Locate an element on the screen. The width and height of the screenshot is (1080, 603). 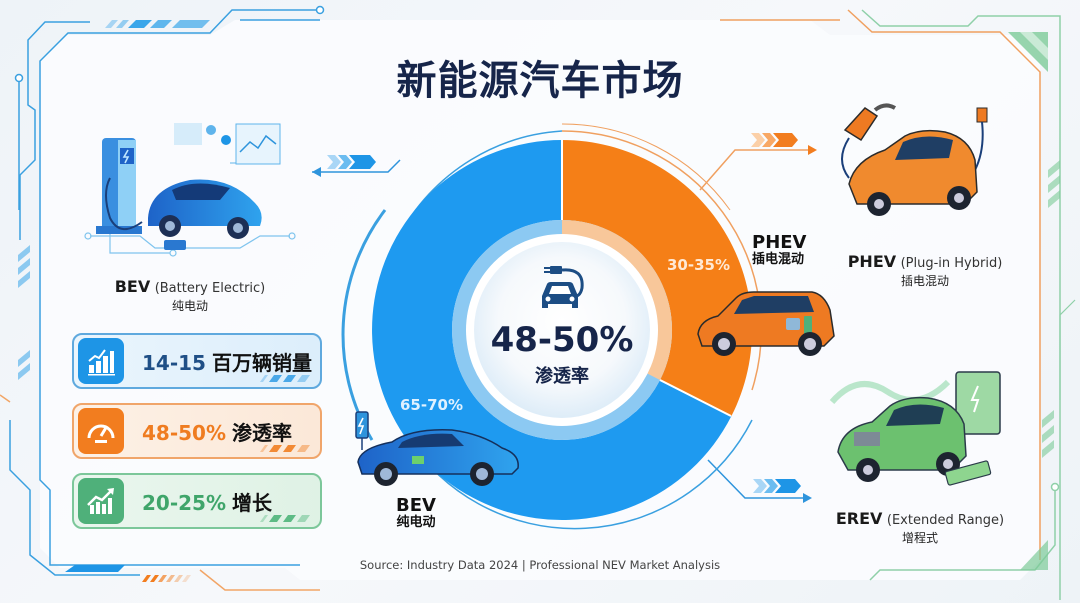
bev-charging-illustration-icon is located at coordinates (190, 190).